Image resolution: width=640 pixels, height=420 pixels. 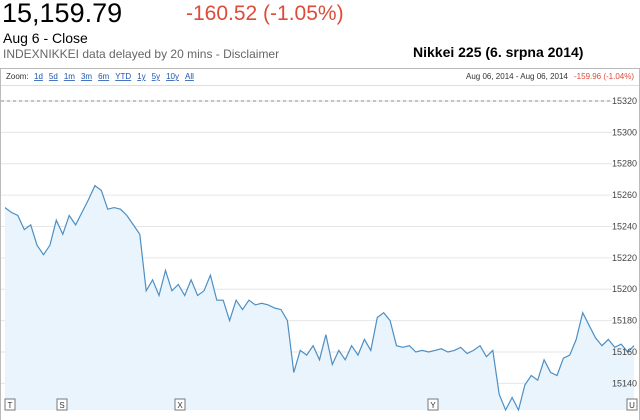 What do you see at coordinates (17, 76) in the screenshot?
I see `zoom-label: Zoom:` at bounding box center [17, 76].